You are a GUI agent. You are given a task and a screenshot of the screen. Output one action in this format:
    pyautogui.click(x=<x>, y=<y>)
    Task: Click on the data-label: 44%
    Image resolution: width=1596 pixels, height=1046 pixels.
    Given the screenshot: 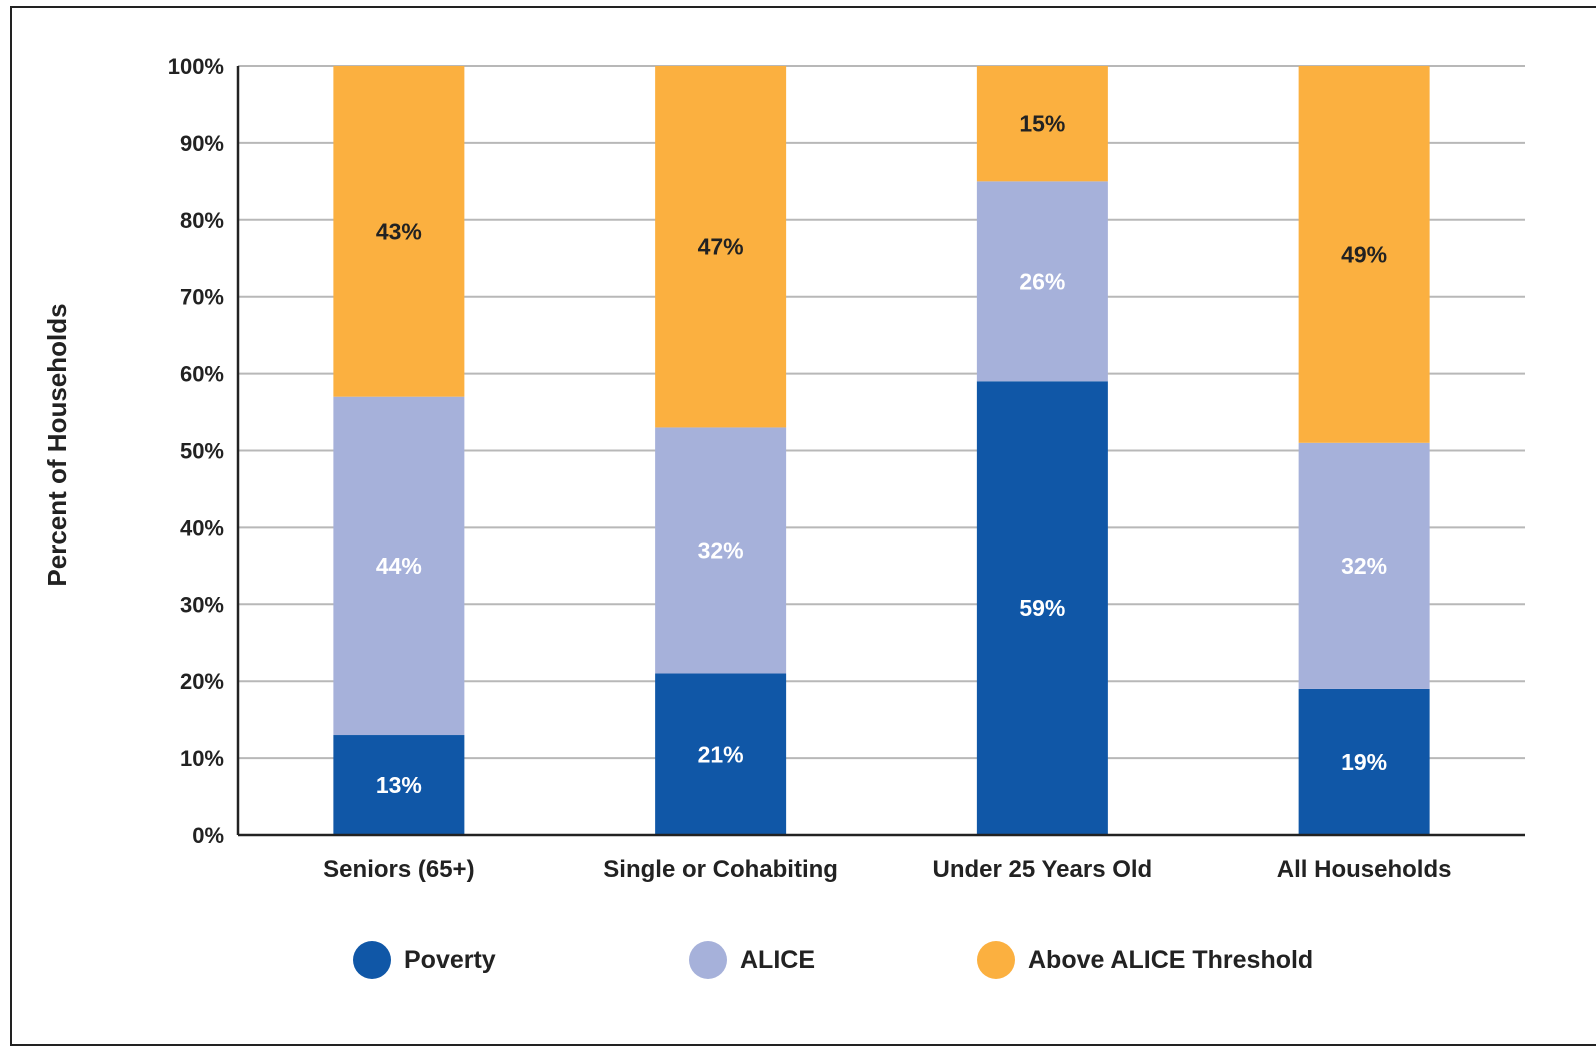 What is the action you would take?
    pyautogui.click(x=399, y=566)
    